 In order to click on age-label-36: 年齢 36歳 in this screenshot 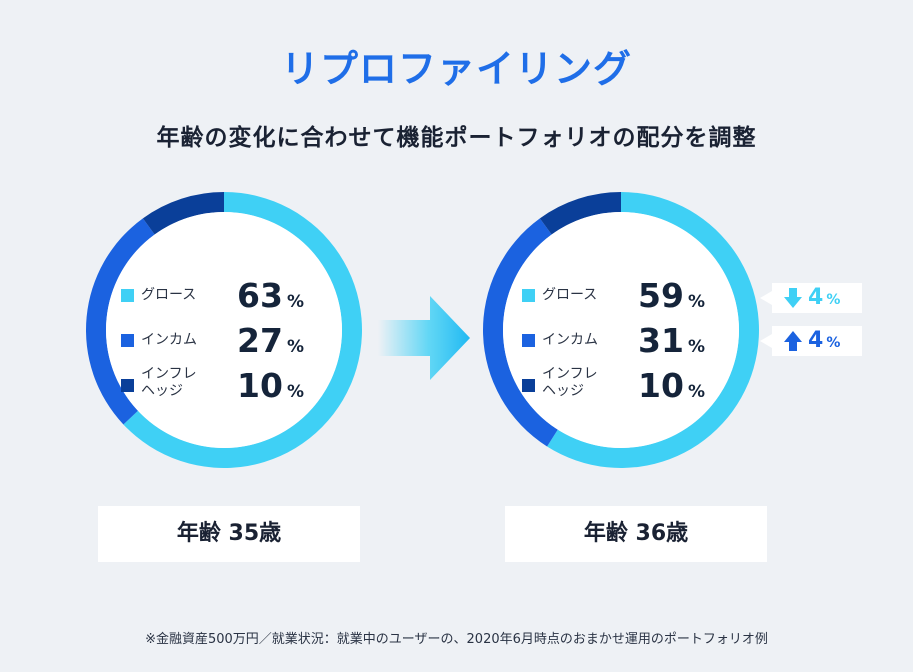, I will do `click(636, 534)`.